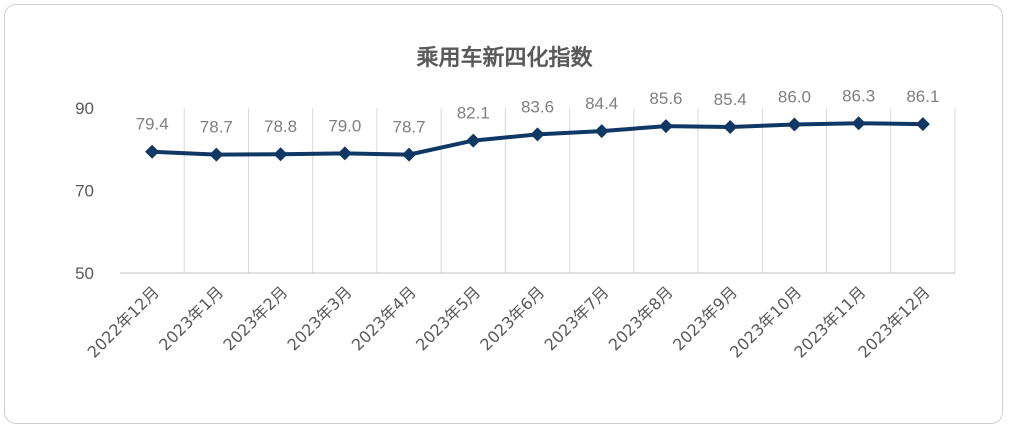 The image size is (1009, 430). What do you see at coordinates (512, 318) in the screenshot?
I see `x-tick-label: 2023年6月` at bounding box center [512, 318].